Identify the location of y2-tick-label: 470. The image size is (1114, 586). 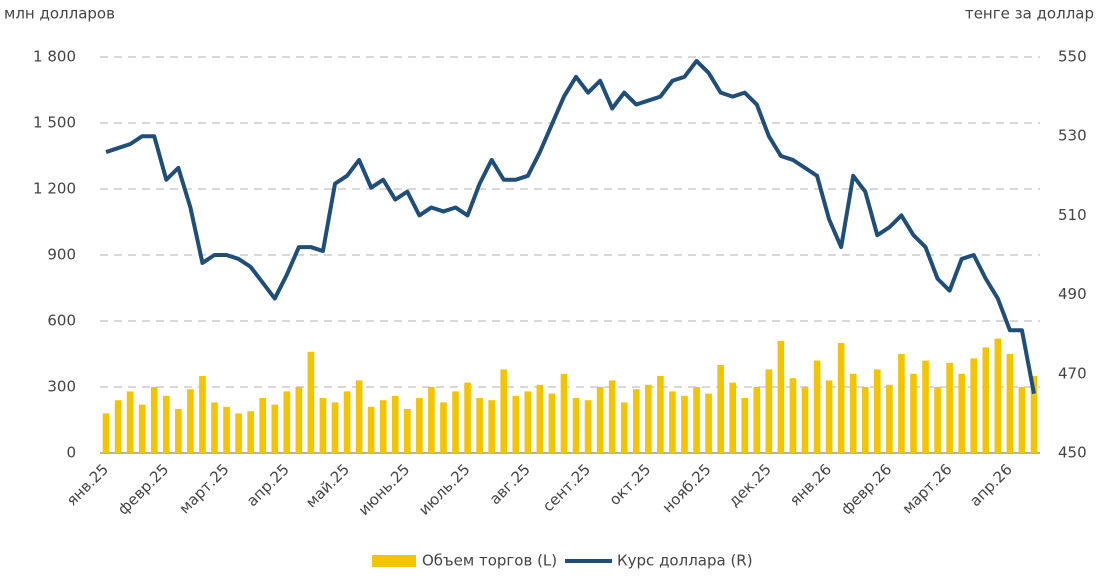
(1072, 373).